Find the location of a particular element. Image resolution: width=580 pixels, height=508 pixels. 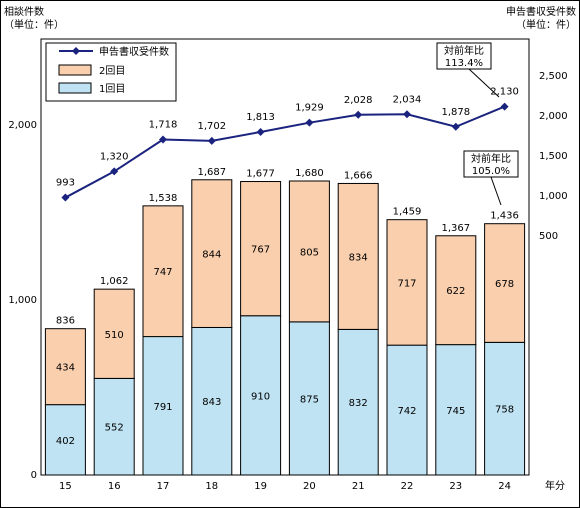

right-tick-1500: 1,500 is located at coordinates (553, 156).